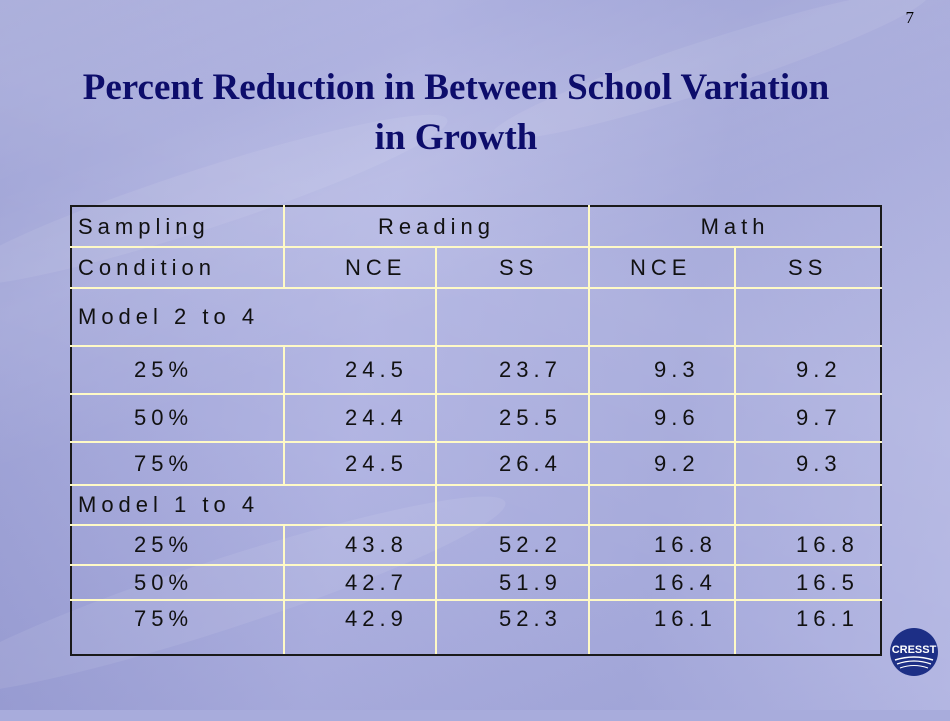  What do you see at coordinates (177, 226) in the screenshot?
I see `header-sampling: Sampling` at bounding box center [177, 226].